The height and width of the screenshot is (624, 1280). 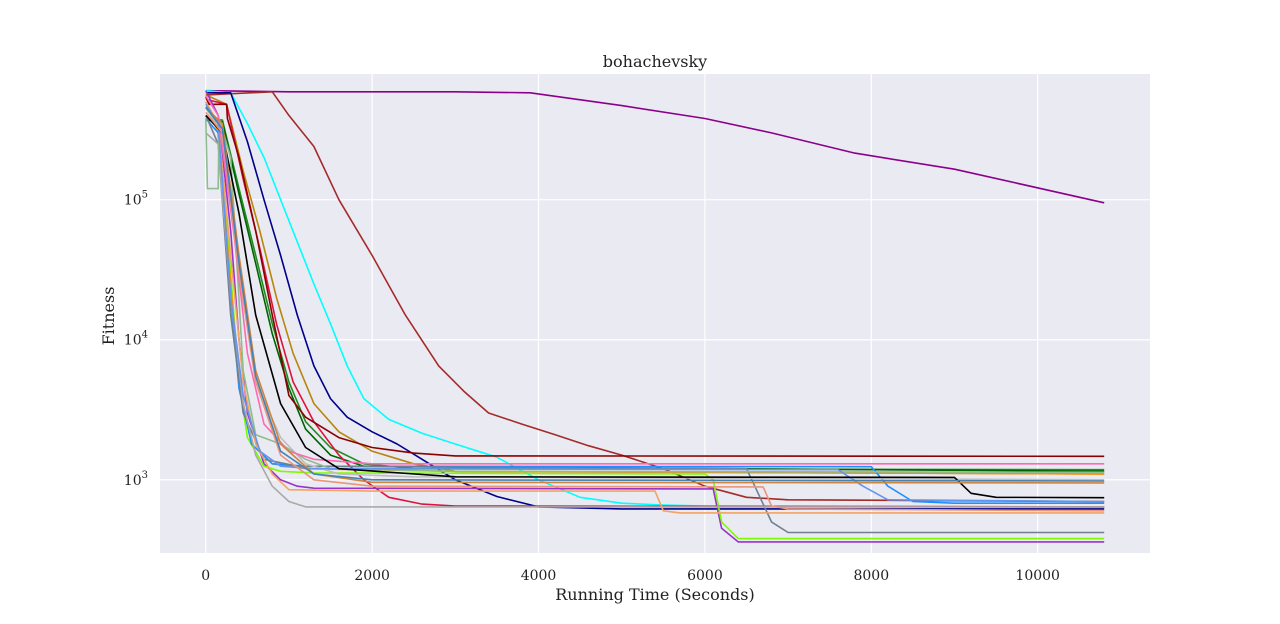 What do you see at coordinates (630, 576) in the screenshot?
I see `x-axis-ticks: 0 2000 4000 6000 8000 10000` at bounding box center [630, 576].